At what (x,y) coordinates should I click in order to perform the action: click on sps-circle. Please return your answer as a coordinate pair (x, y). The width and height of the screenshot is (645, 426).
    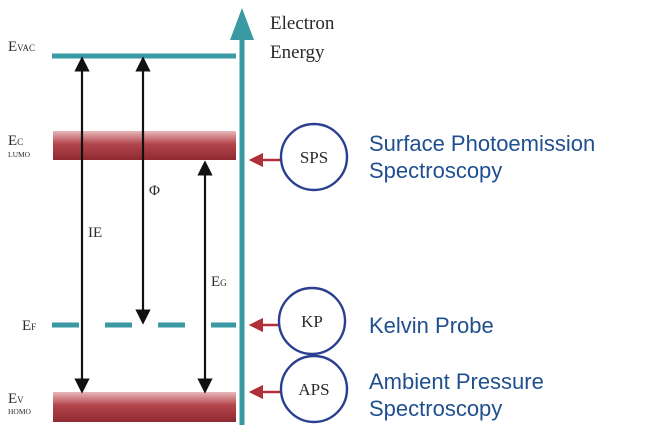
    Looking at the image, I should click on (314, 157).